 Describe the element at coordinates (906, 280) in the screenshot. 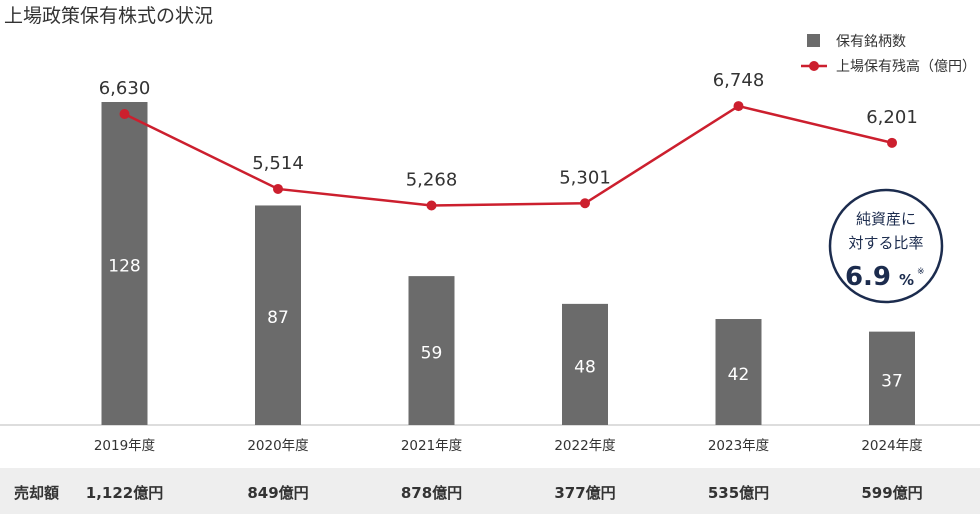

I see `ratio-badge-unit: %` at that location.